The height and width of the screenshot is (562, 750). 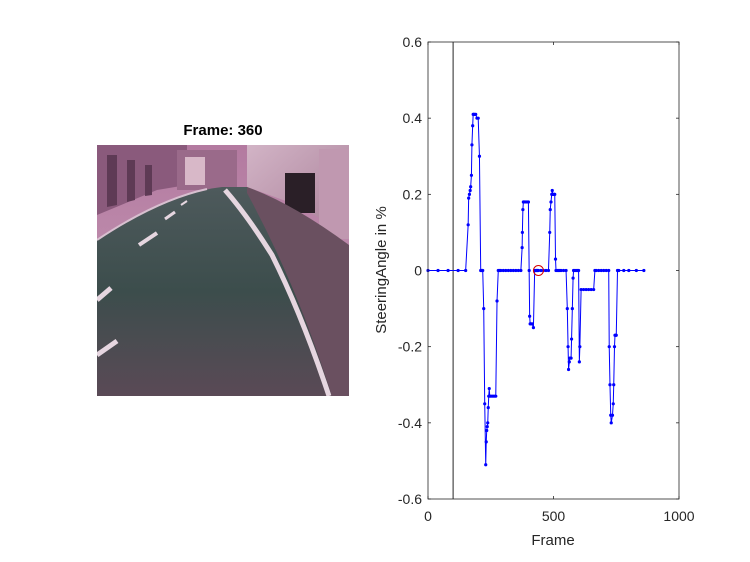 What do you see at coordinates (552, 540) in the screenshot?
I see `x-axis-label: Frame` at bounding box center [552, 540].